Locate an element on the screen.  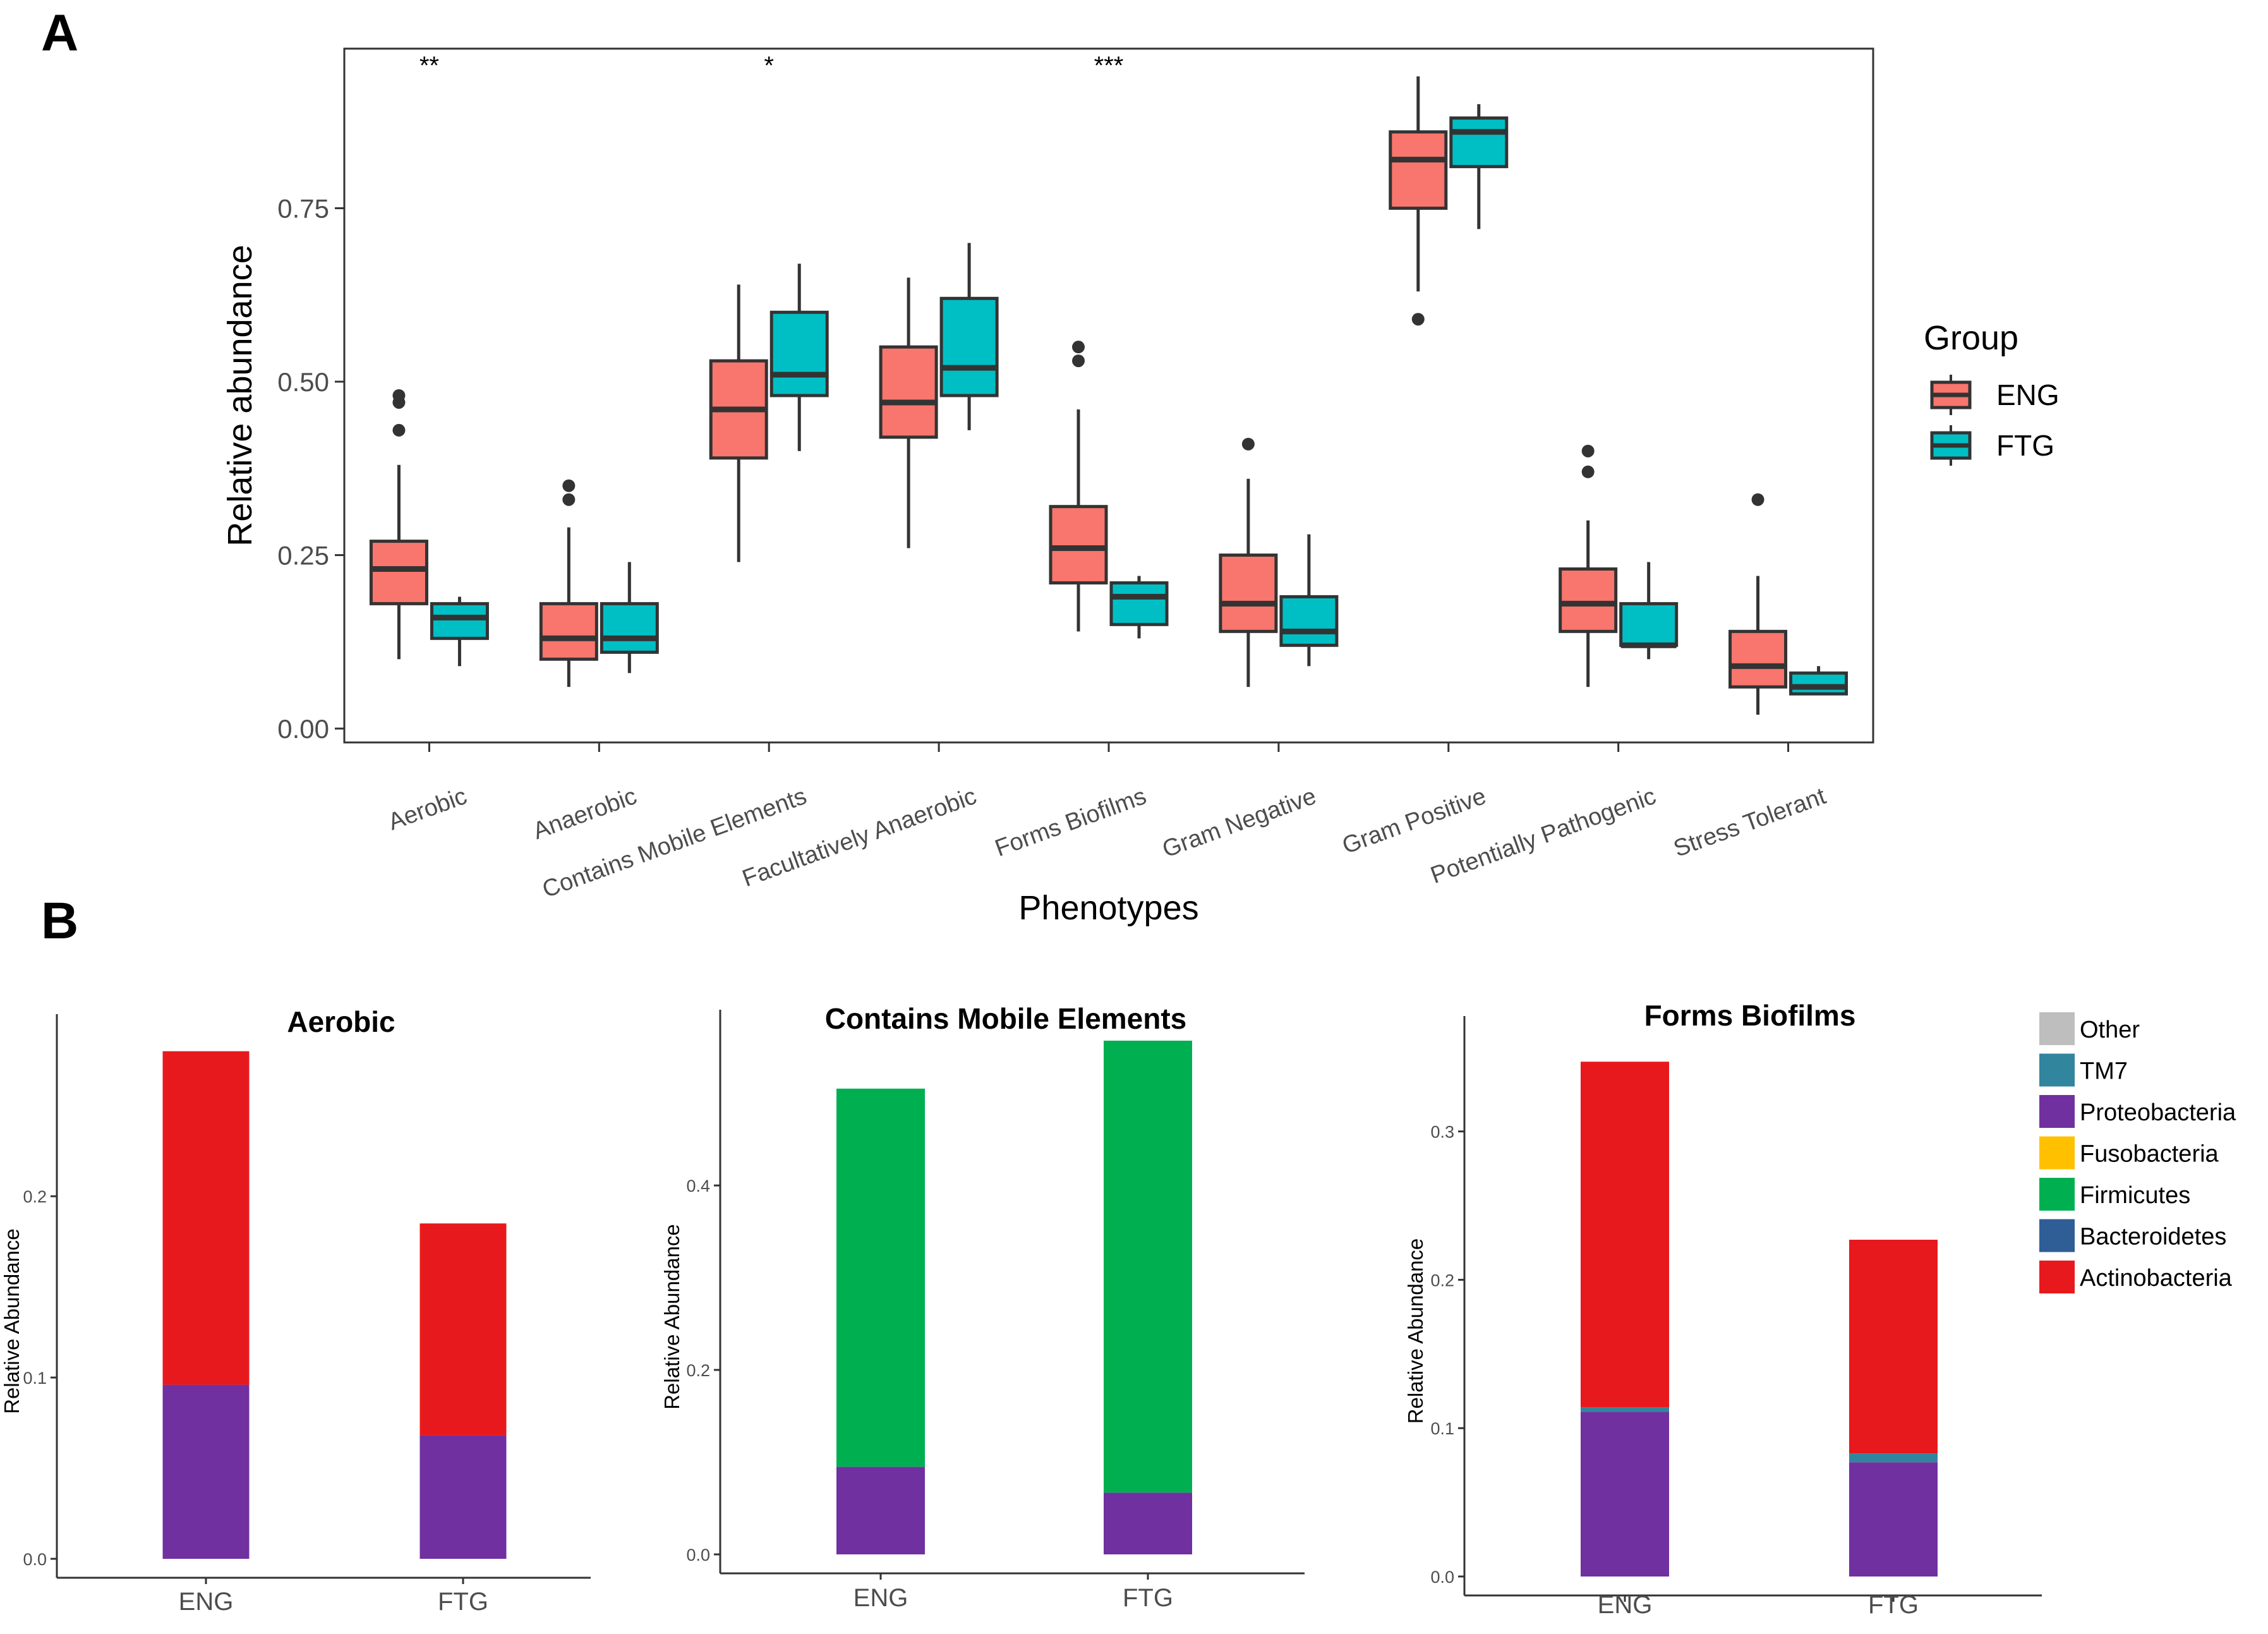
y-axis-title: Relative Abundance is located at coordinates (11, 1321).